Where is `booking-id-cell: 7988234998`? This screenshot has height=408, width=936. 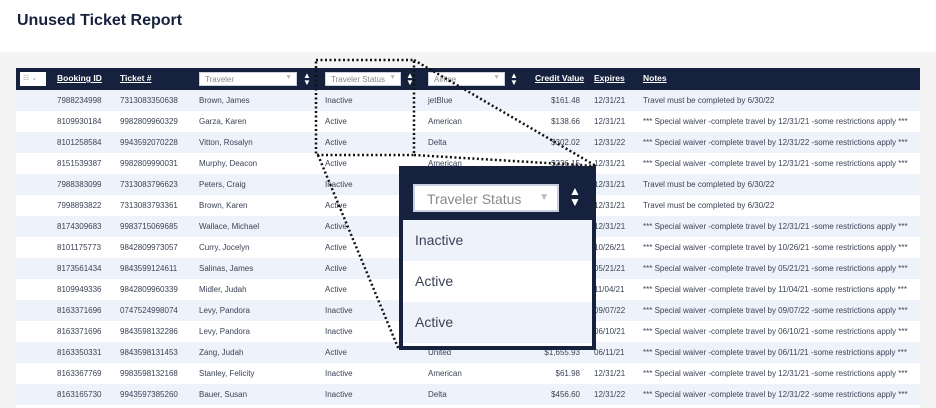 booking-id-cell: 7988234998 is located at coordinates (79, 100).